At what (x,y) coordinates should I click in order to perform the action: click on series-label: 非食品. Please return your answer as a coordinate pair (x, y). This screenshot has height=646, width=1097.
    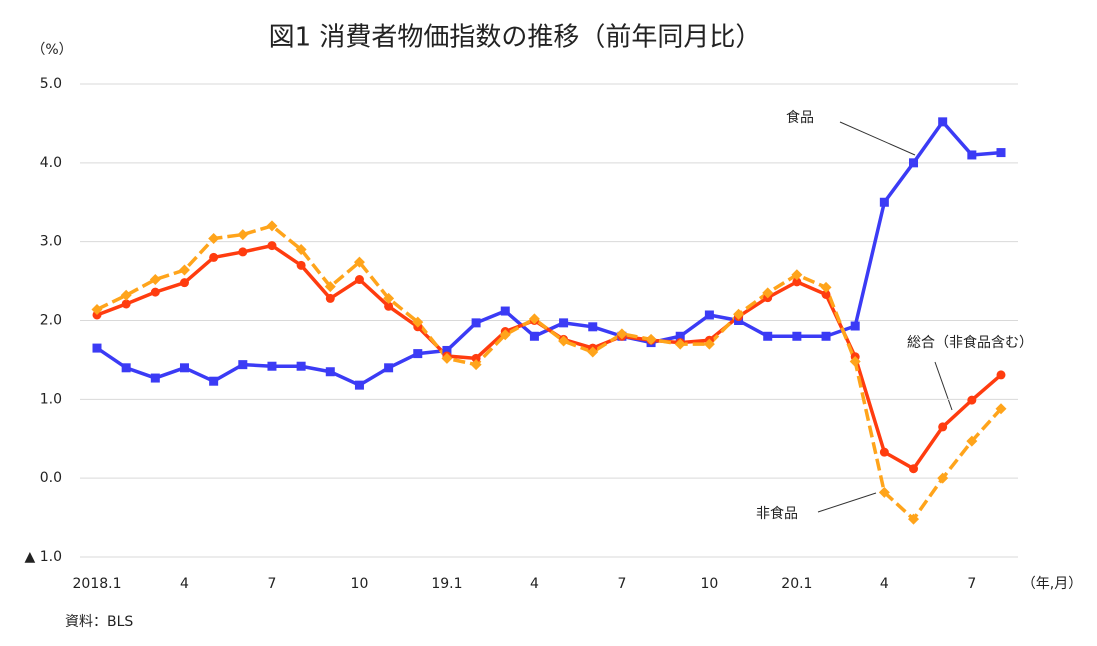
    Looking at the image, I should click on (777, 513).